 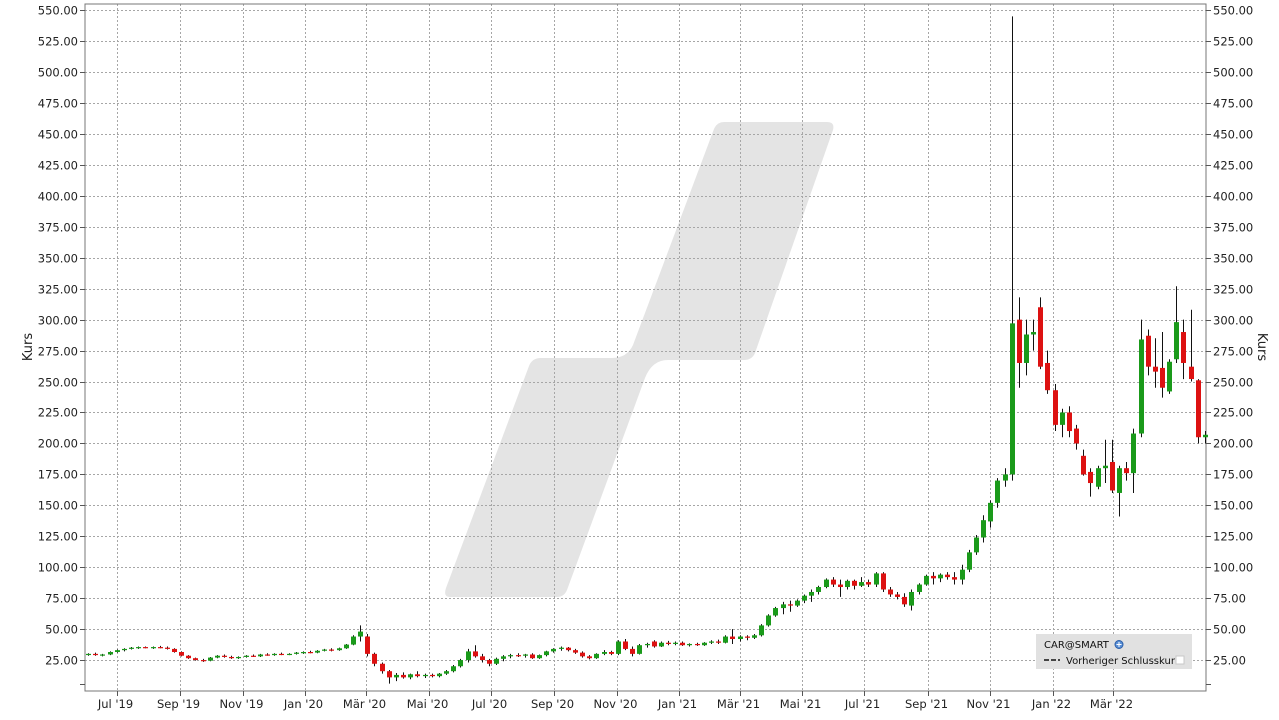 What do you see at coordinates (552, 704) in the screenshot?
I see `x-tick-label: Sep '20` at bounding box center [552, 704].